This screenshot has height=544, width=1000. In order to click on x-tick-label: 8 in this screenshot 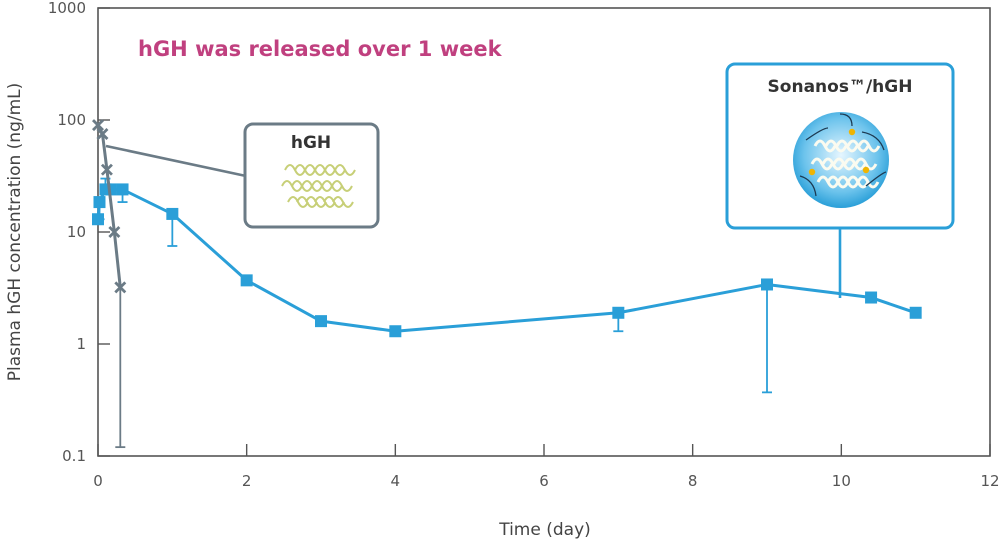, I will do `click(693, 481)`.